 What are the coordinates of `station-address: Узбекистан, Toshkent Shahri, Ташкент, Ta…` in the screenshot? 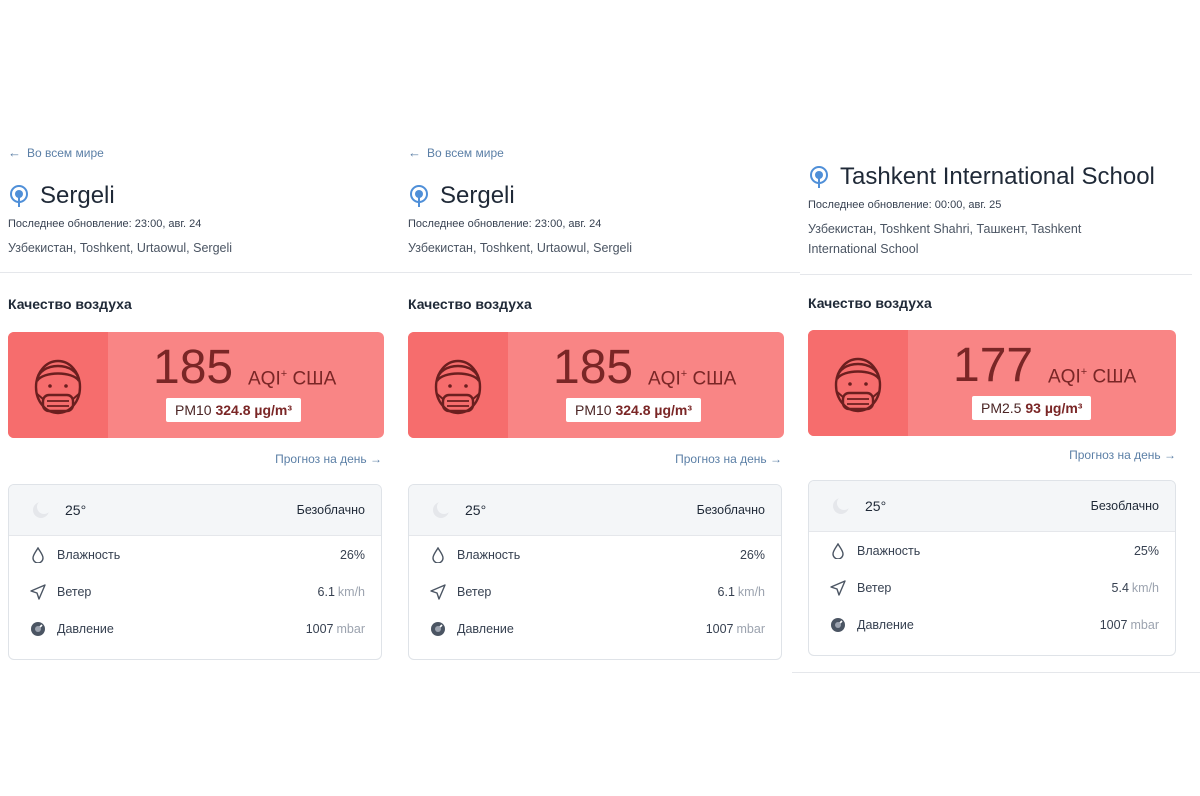 It's located at (945, 239).